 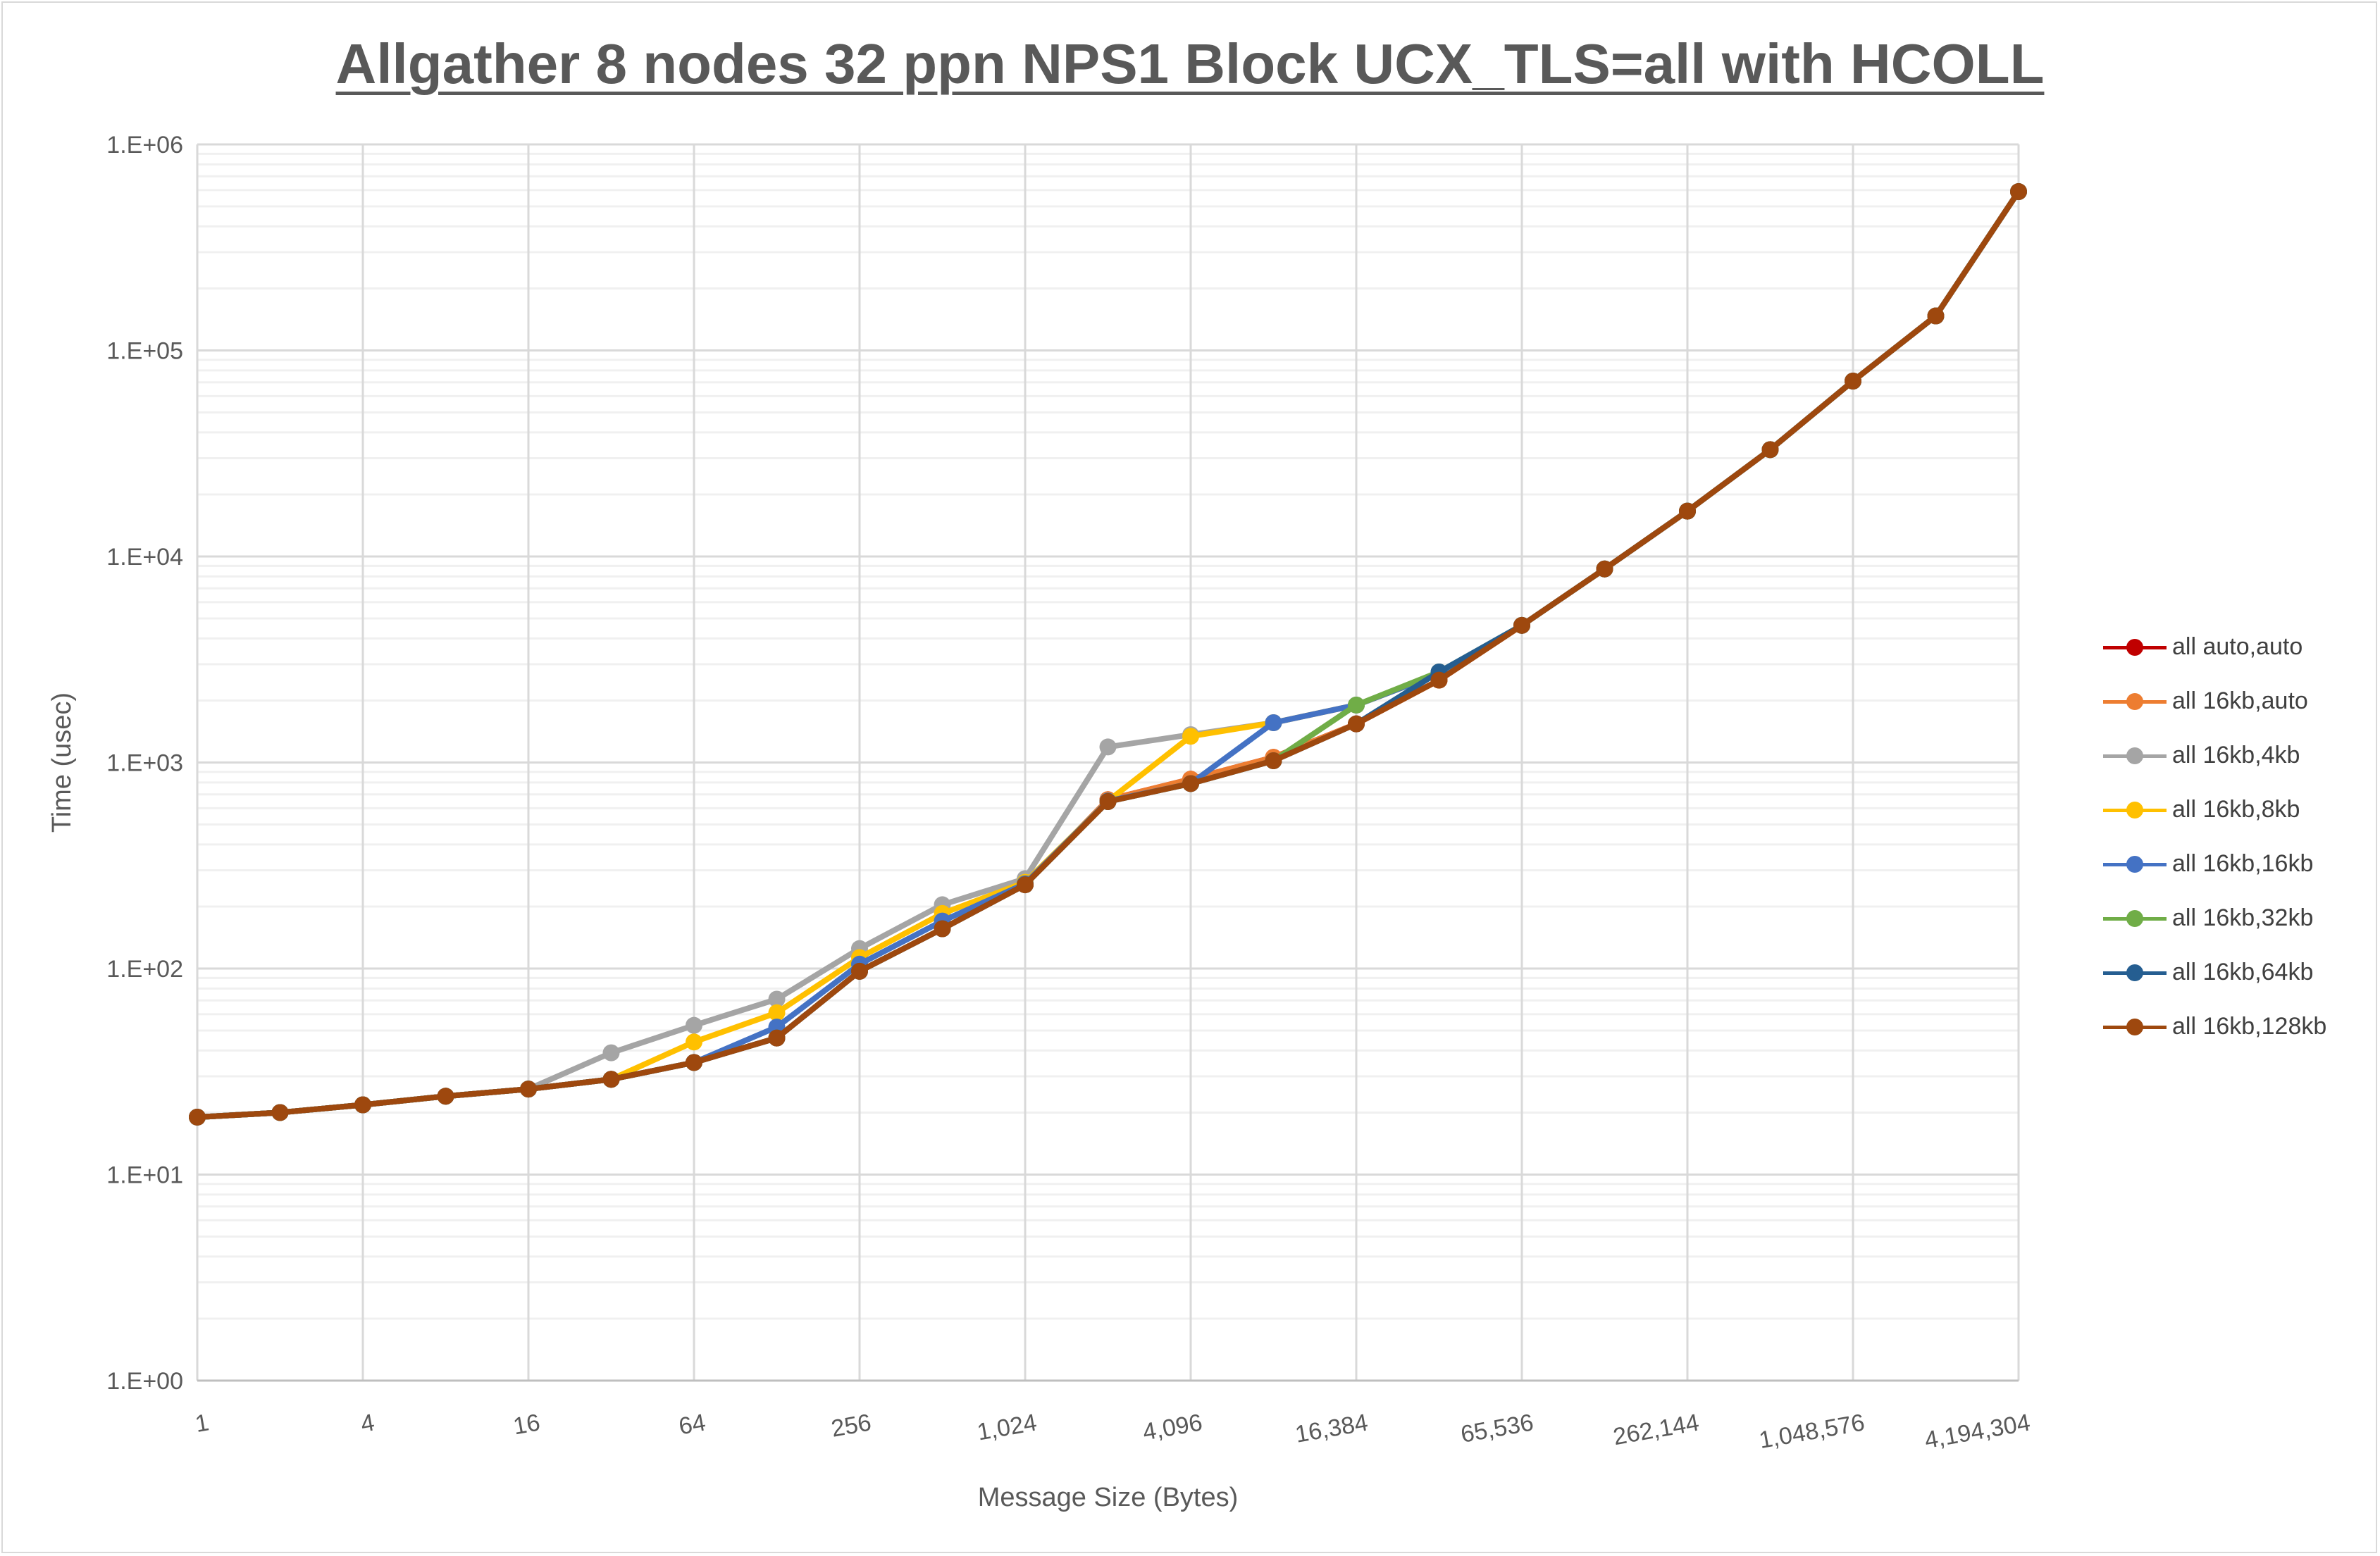 What do you see at coordinates (1172, 1427) in the screenshot?
I see `x-tick-label: 4,096` at bounding box center [1172, 1427].